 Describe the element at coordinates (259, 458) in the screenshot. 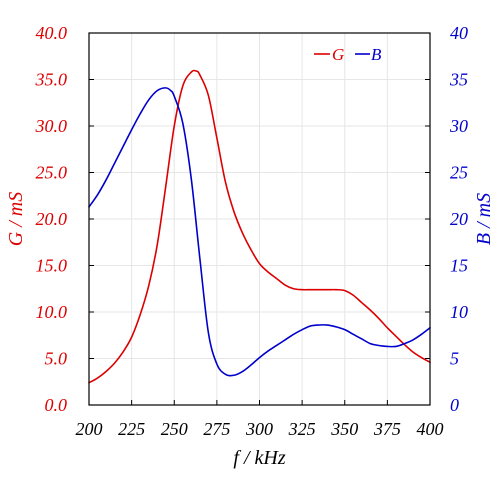

I see `x-axis-title: f / kHz` at that location.